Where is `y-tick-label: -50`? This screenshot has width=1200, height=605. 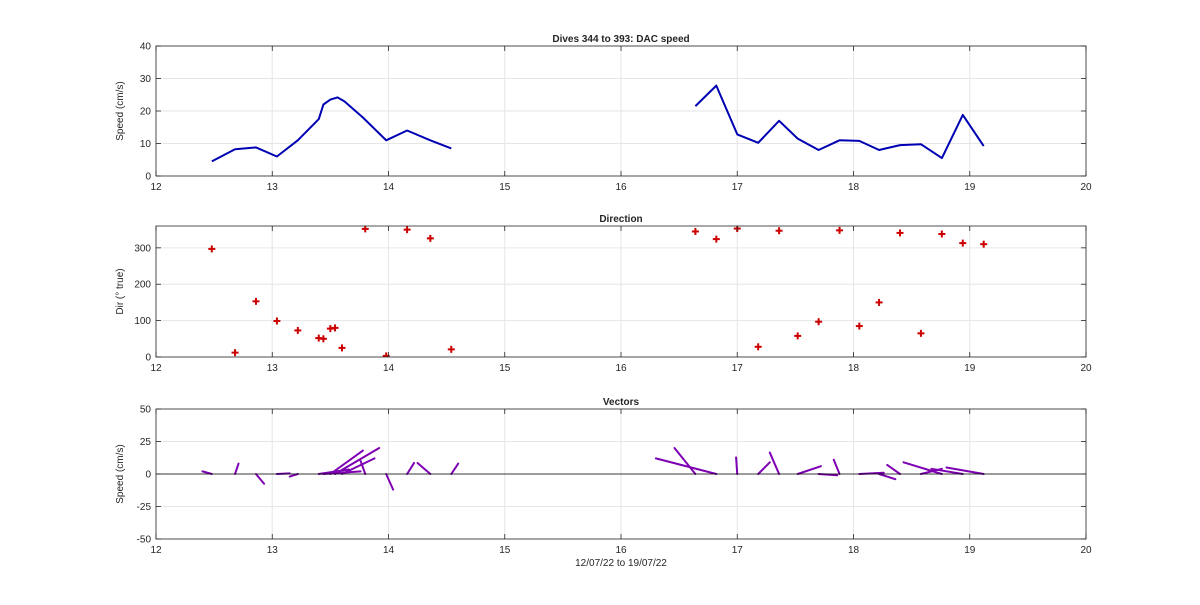
y-tick-label: -50 is located at coordinates (144, 540).